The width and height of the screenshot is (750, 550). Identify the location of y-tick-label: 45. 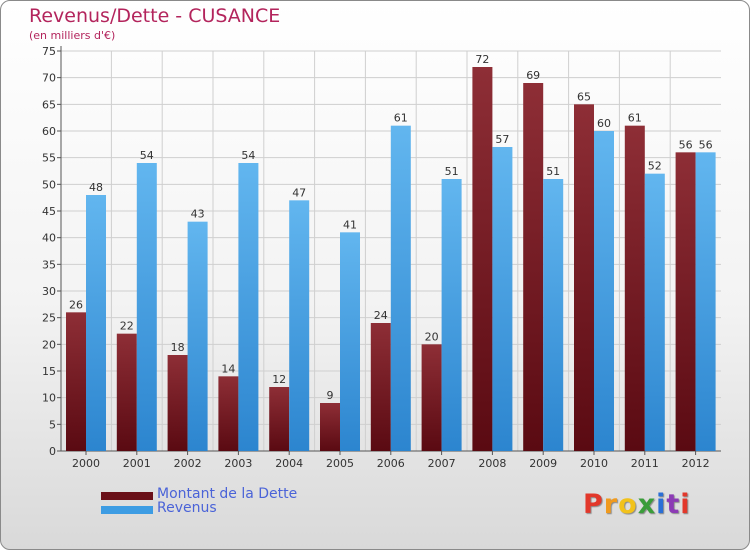
(49, 211).